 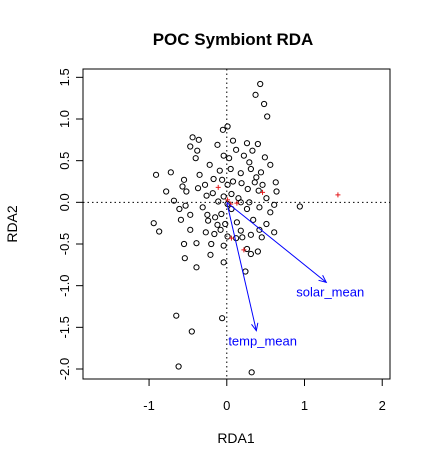 I want to click on arrow-temp-mean, so click(x=241, y=266).